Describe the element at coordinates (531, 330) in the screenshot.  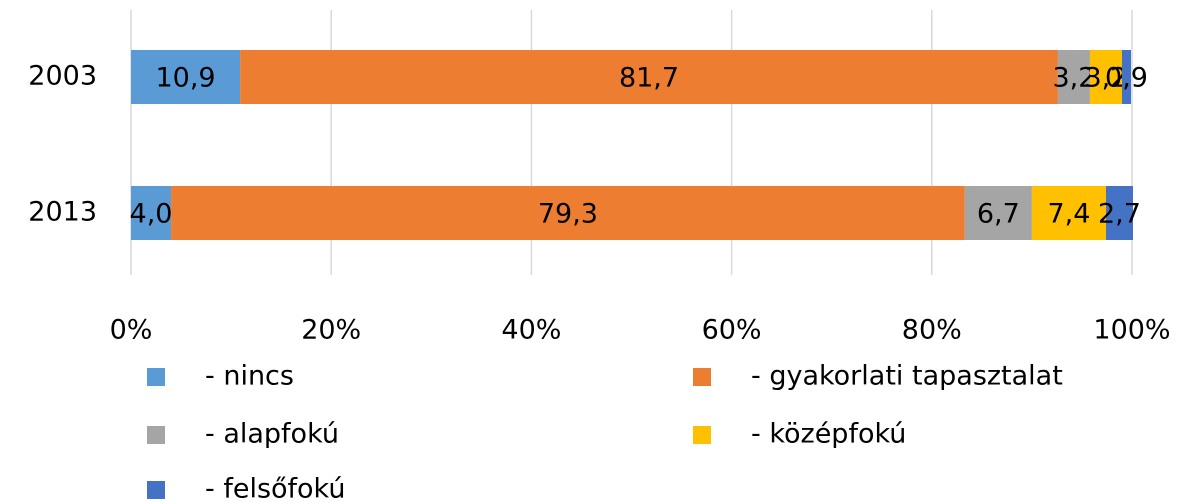
I see `x-tick-label: 40%` at that location.